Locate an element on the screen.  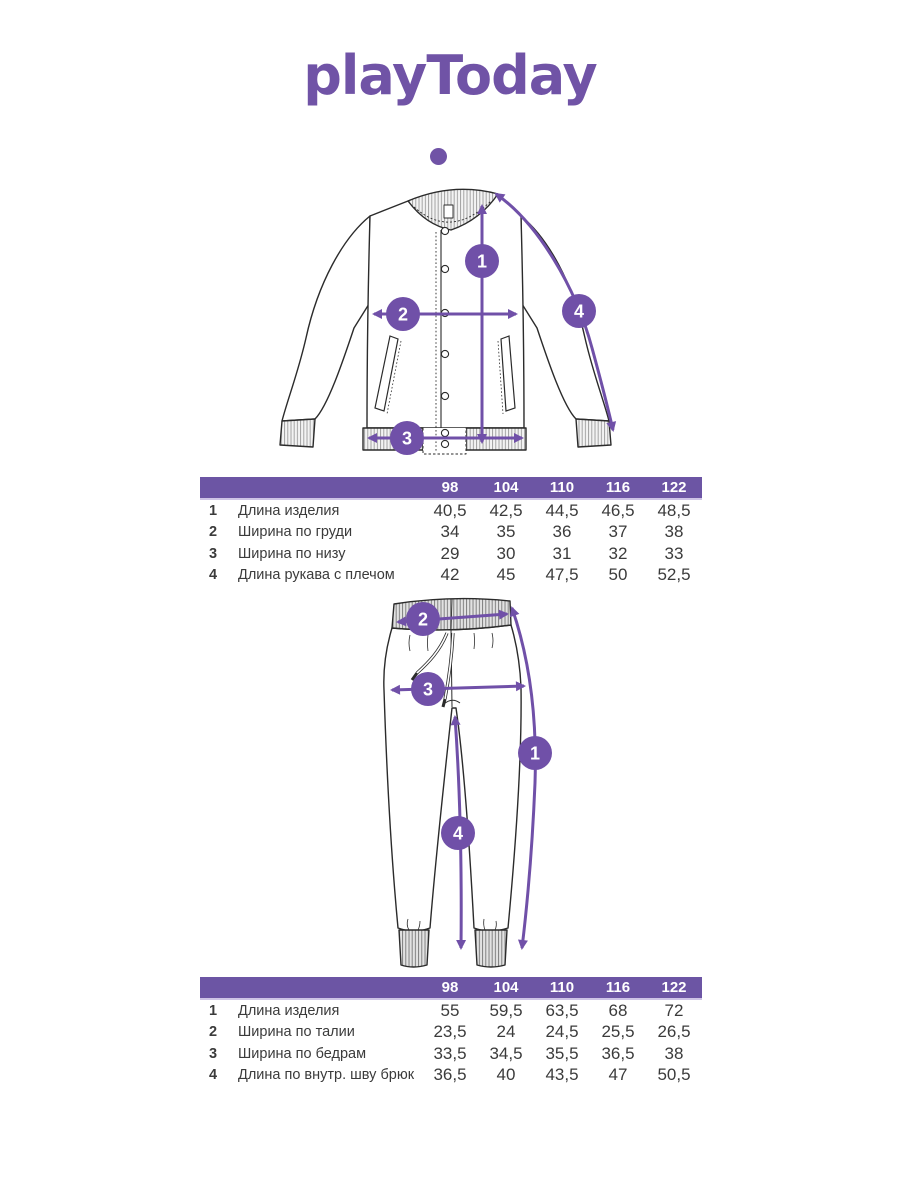
measurement-row: 1 Длина изделия 40,5 42,5 44,5 46,5 48,5 is located at coordinates (451, 511).